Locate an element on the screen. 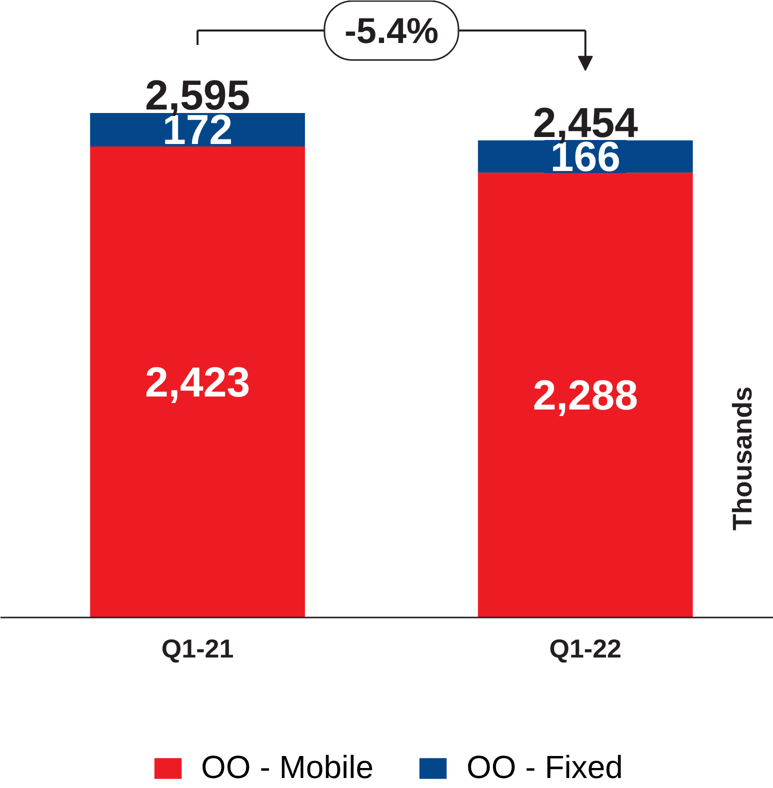  data-label: 2,288 is located at coordinates (585, 395).